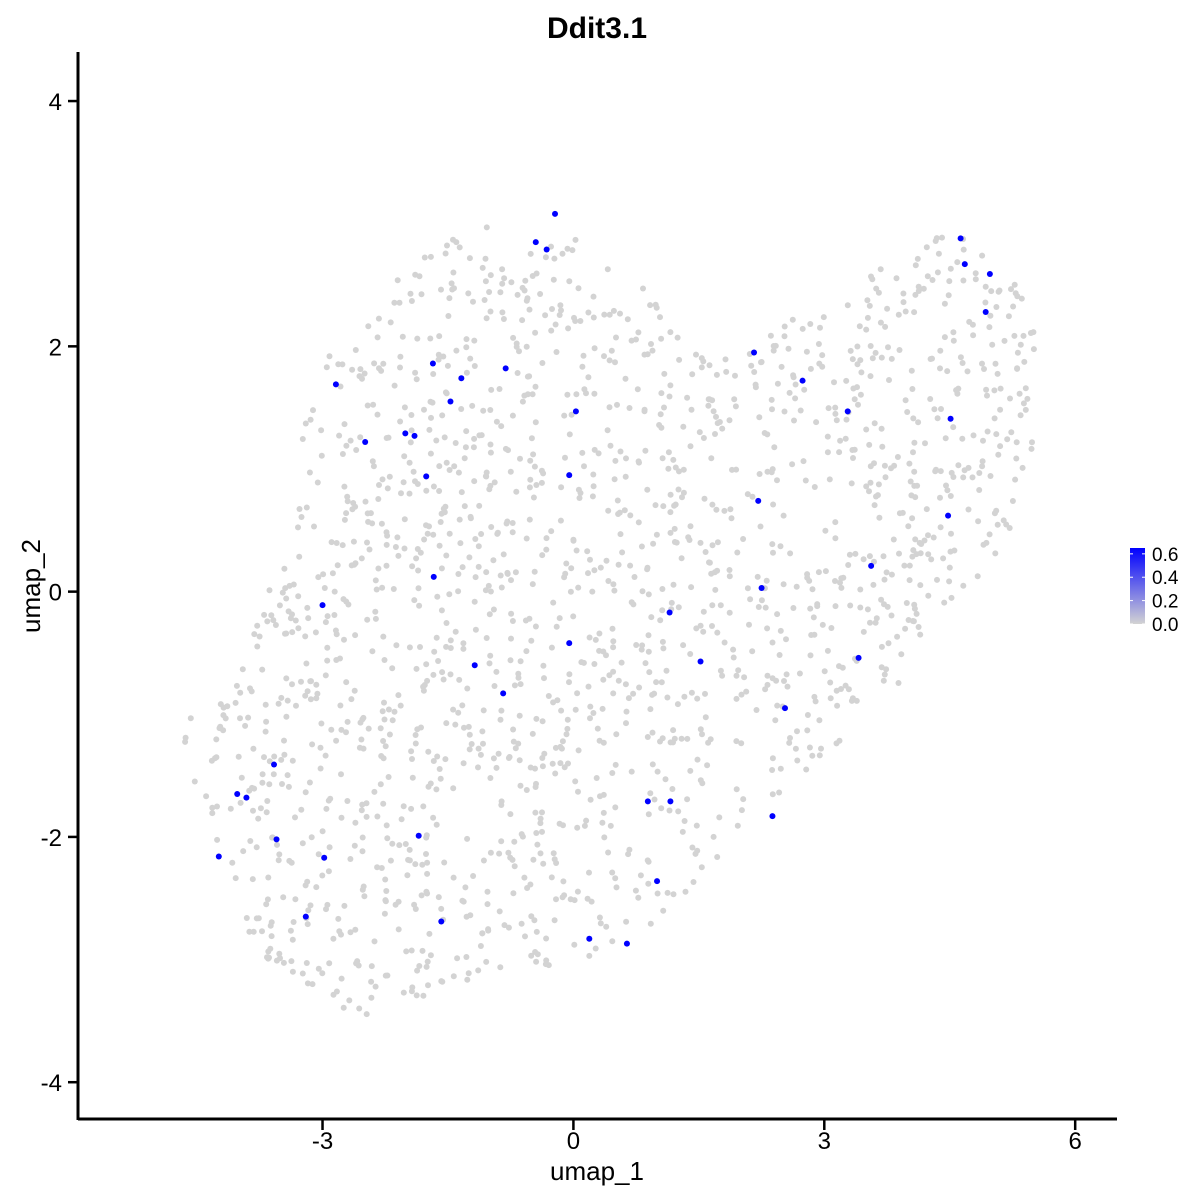 This screenshot has width=1200, height=1200. Describe the element at coordinates (1154, 590) in the screenshot. I see `legend-ticks: 0.60.40.20.0` at that location.